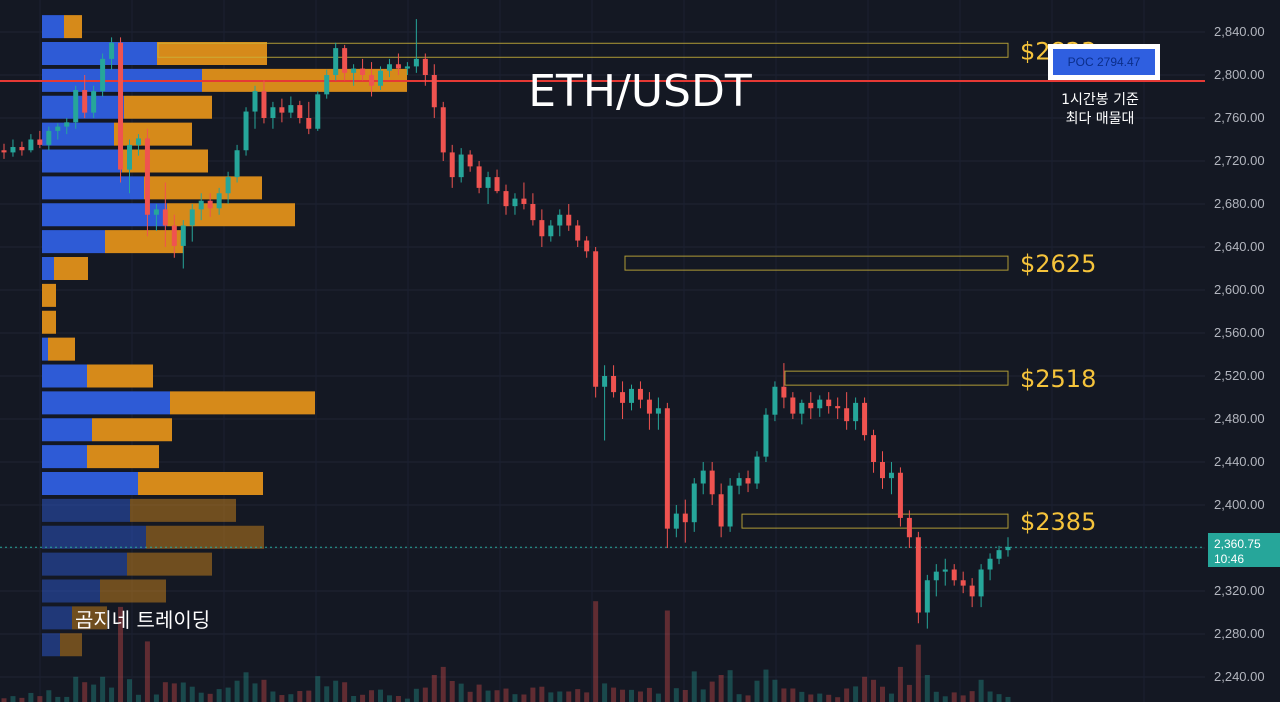  What do you see at coordinates (1239, 418) in the screenshot?
I see `y-tick-label: 2,480.00` at bounding box center [1239, 418].